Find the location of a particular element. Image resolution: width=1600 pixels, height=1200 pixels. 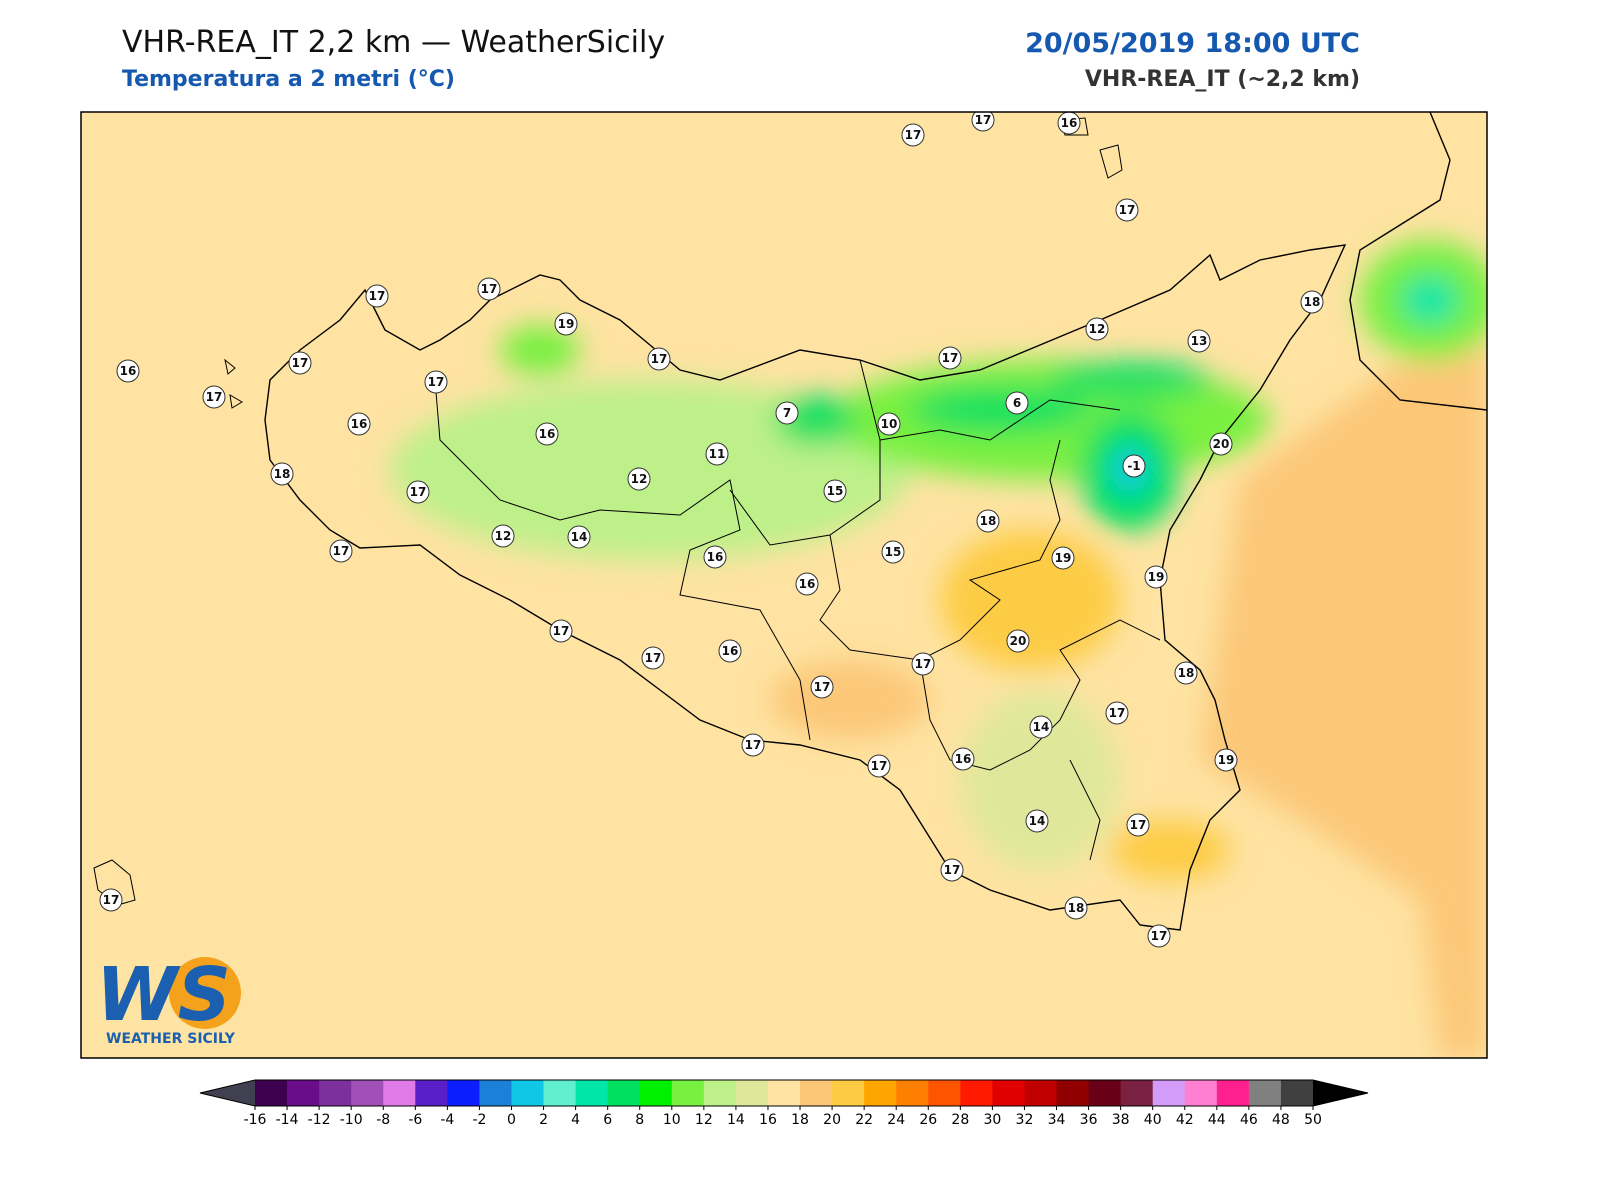

colorbar-tick-label: -10 is located at coordinates (351, 1120).